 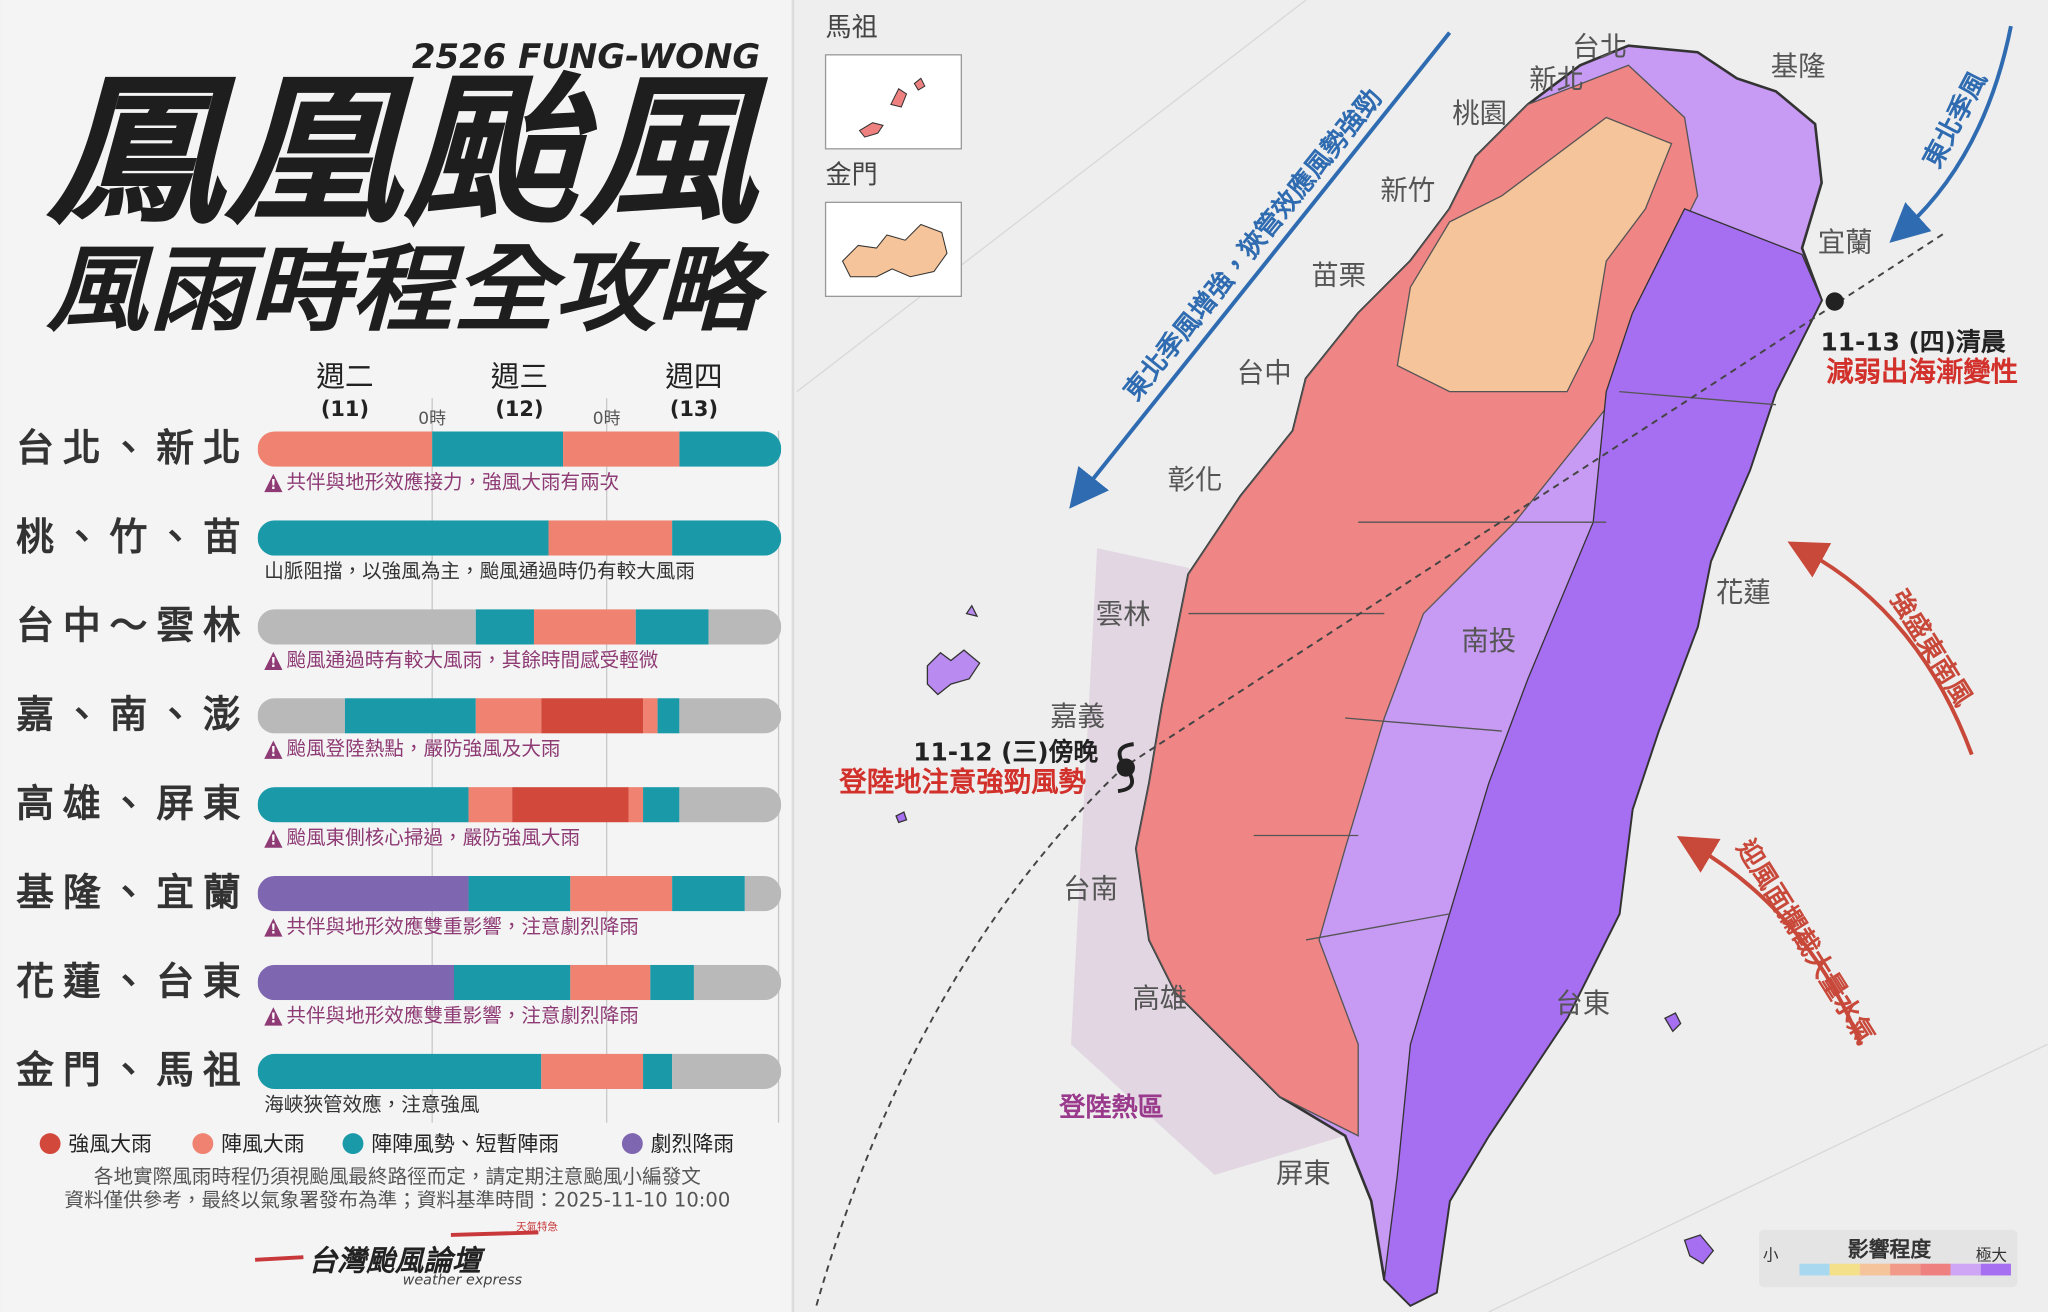 I want to click on monsoon-arrow-short, so click(x=1951, y=134).